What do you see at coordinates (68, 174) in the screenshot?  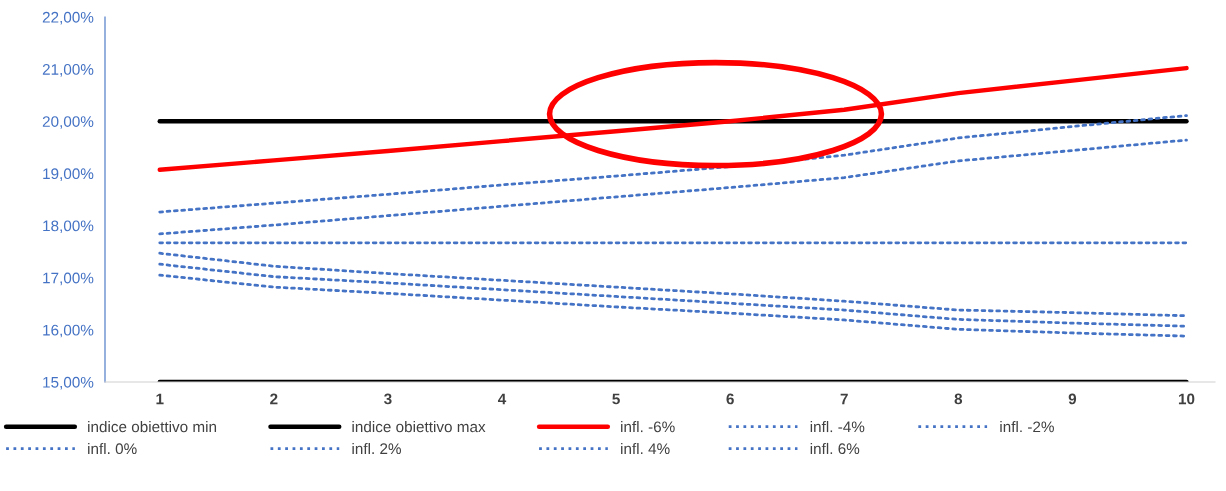 I see `y-tick-label: 19,00%` at bounding box center [68, 174].